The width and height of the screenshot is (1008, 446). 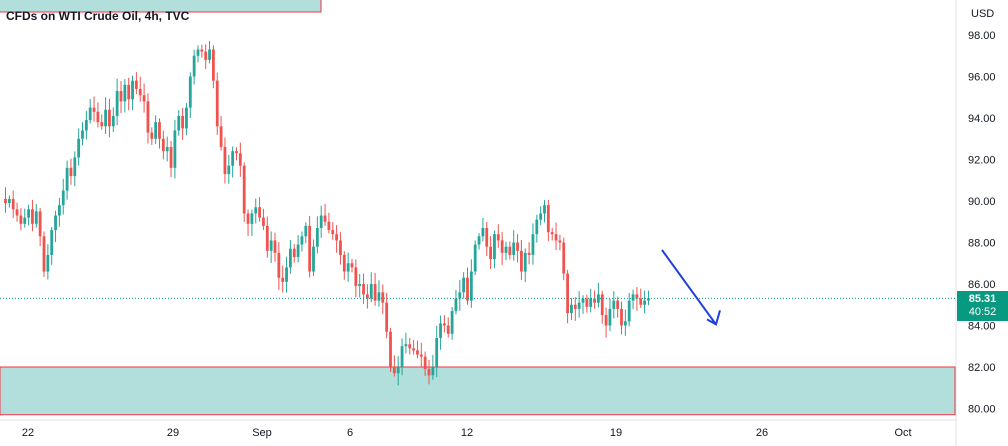 I want to click on projection-arrow, so click(x=689, y=287).